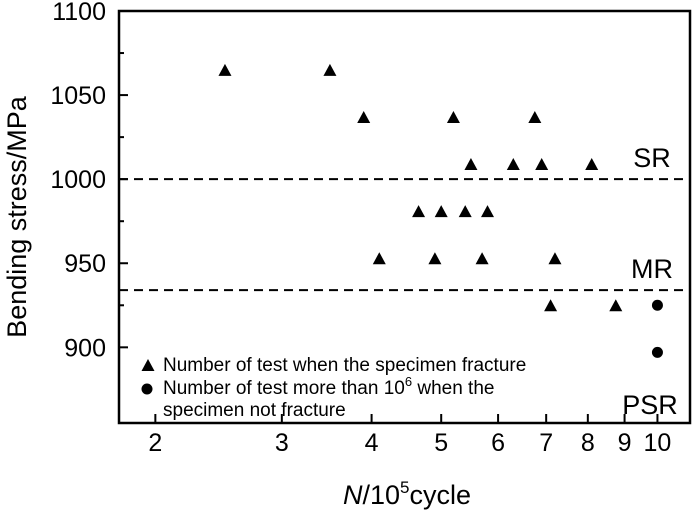 This screenshot has width=700, height=523. Describe the element at coordinates (546, 443) in the screenshot. I see `x-tick-label-7: 7` at that location.